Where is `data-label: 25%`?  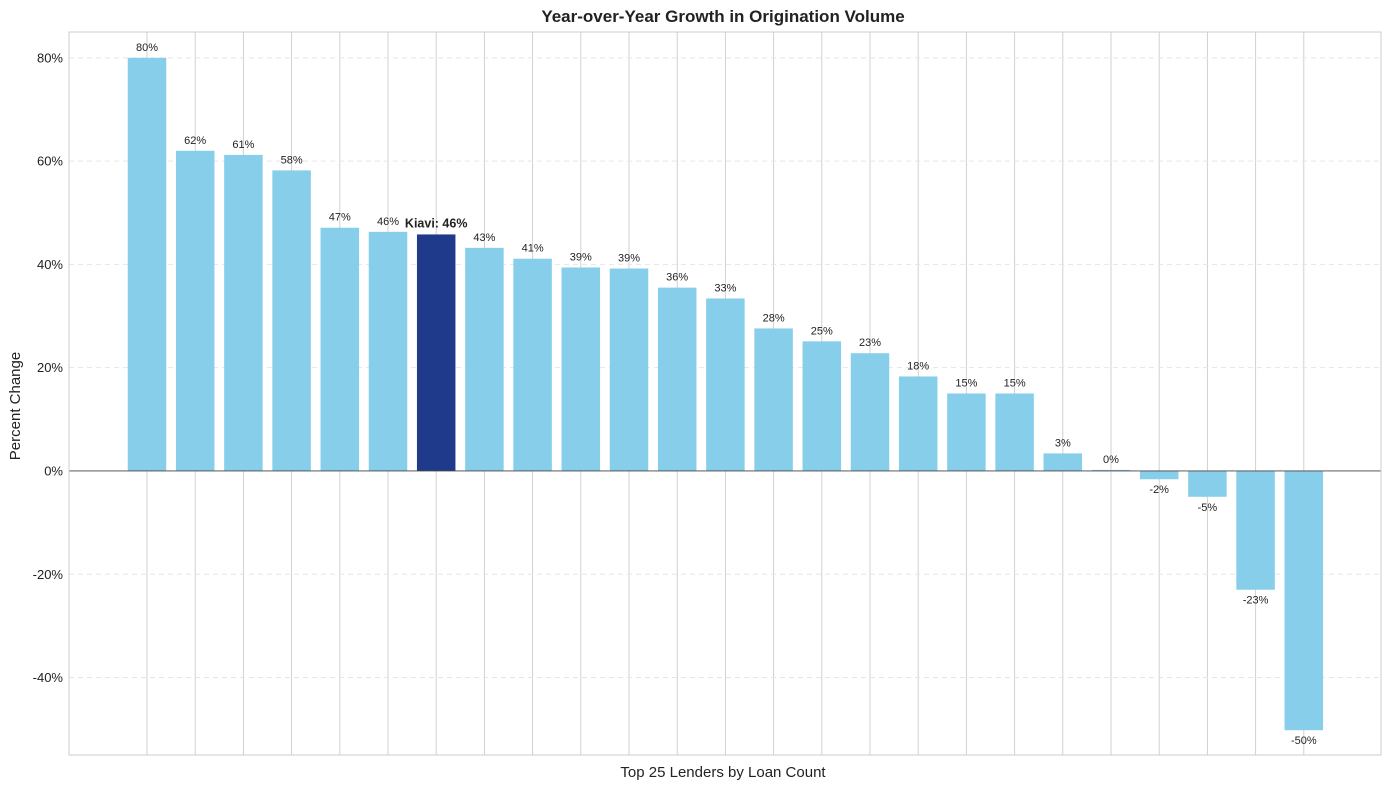 data-label: 25% is located at coordinates (822, 331).